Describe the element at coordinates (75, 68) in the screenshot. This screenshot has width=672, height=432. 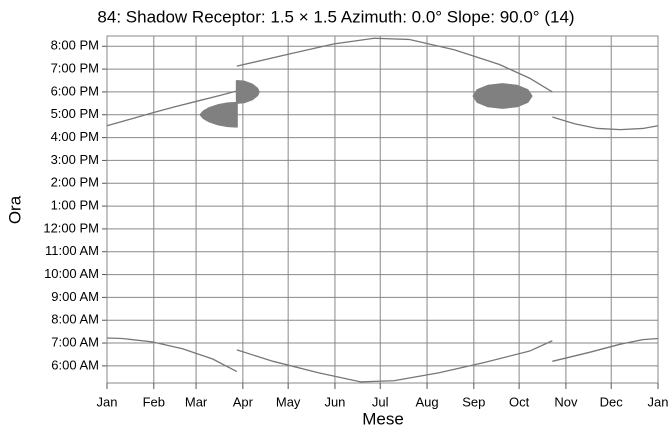
I see `y-tick-label: 7:00 PM` at that location.